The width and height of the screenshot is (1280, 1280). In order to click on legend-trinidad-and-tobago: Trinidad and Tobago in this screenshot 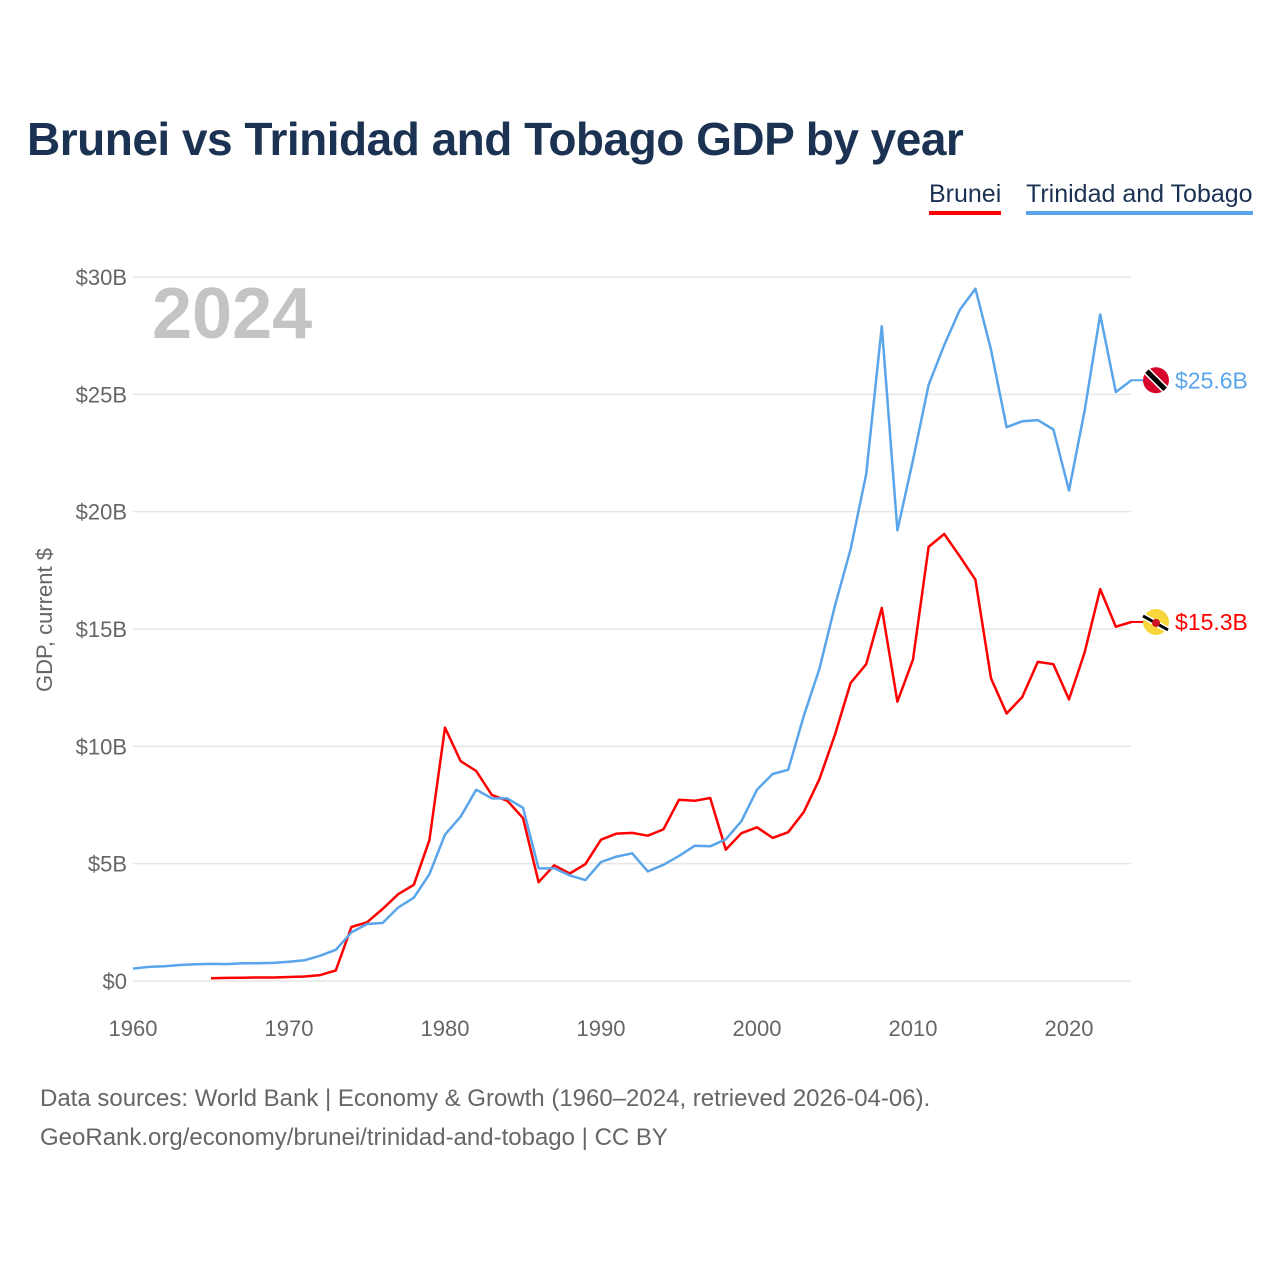, I will do `click(1139, 197)`.